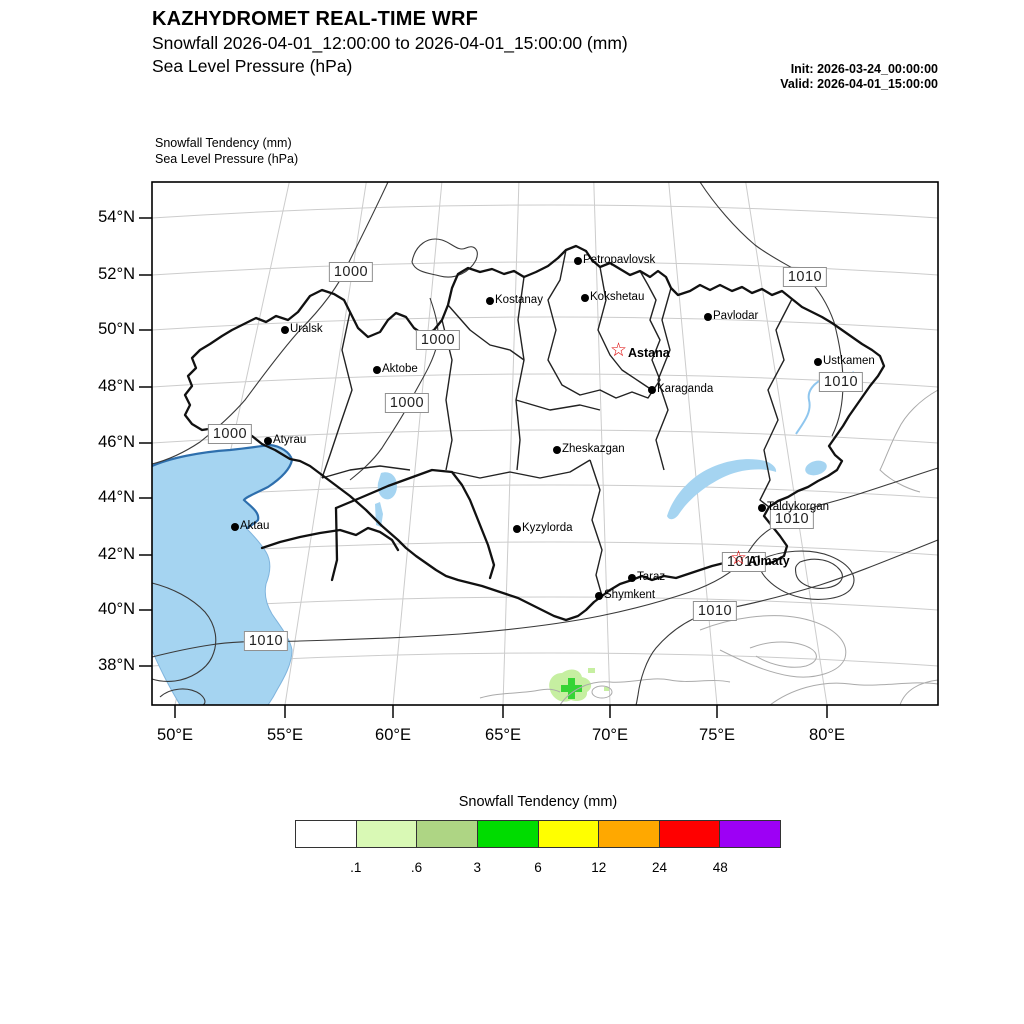  What do you see at coordinates (116, 554) in the screenshot?
I see `lat-tick-label: 42°N` at bounding box center [116, 554].